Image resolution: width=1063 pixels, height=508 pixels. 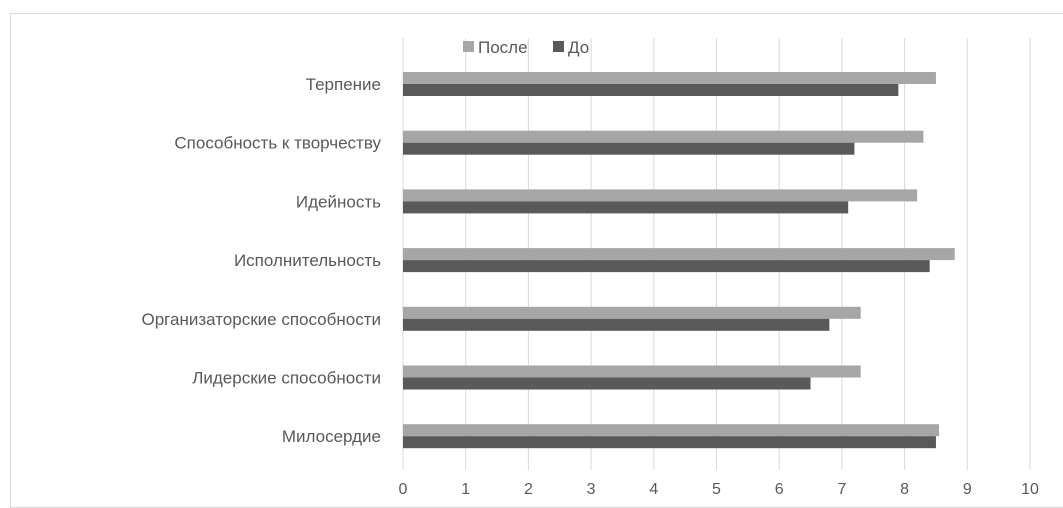 What do you see at coordinates (465, 489) in the screenshot?
I see `x-tick-label: 1` at bounding box center [465, 489].